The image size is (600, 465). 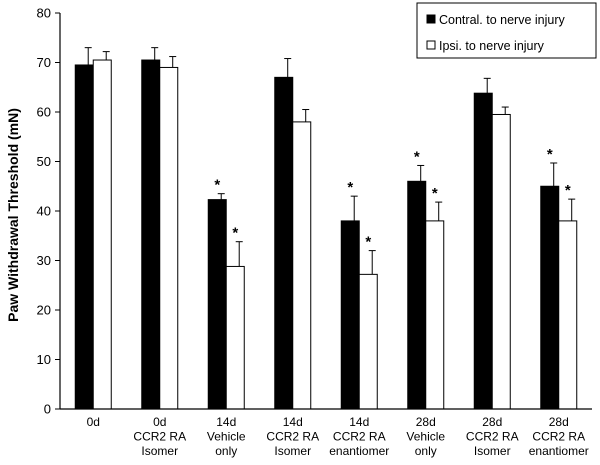 I want to click on y-tick-label: 60, so click(x=44, y=112).